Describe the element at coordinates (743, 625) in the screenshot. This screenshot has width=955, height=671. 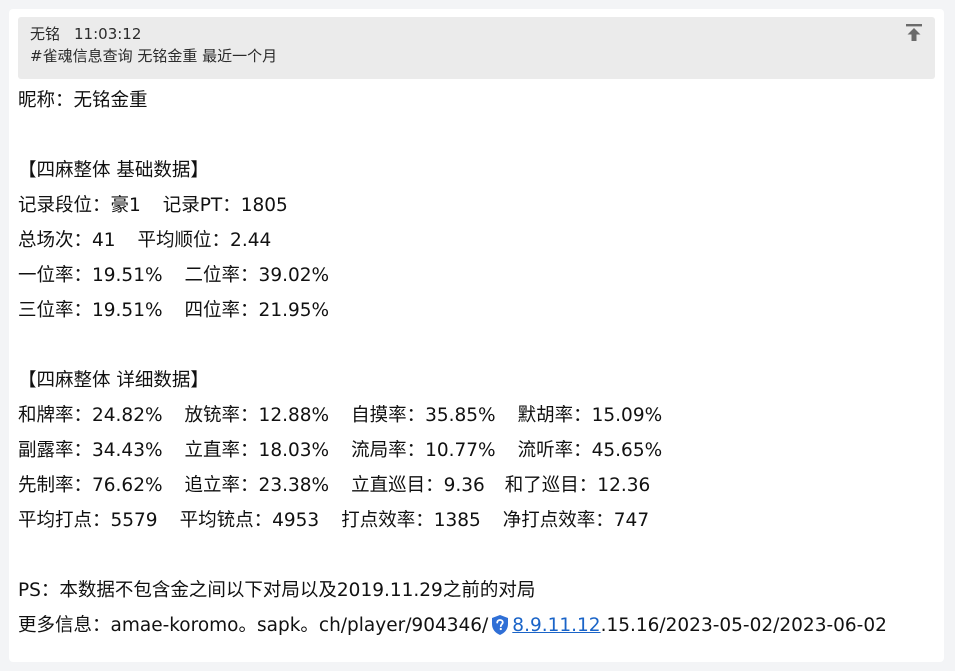
I see `more-info-suffix: .15.16/2023-05-02/2023-06-02` at that location.